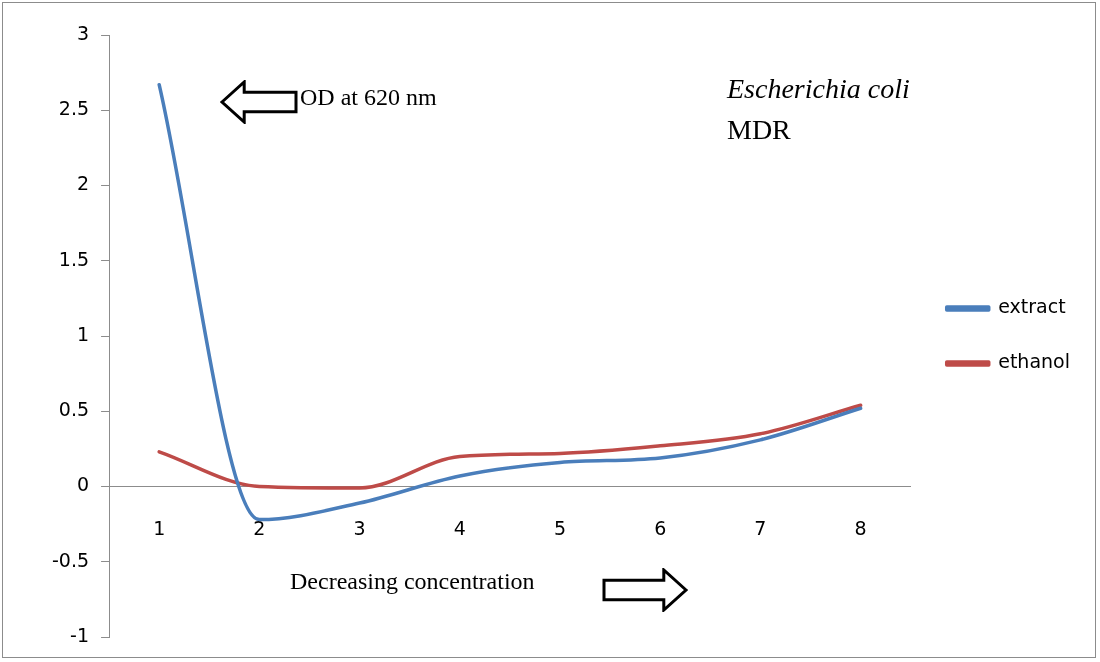 The width and height of the screenshot is (1100, 662). What do you see at coordinates (1032, 306) in the screenshot?
I see `legend-label: extract` at bounding box center [1032, 306].